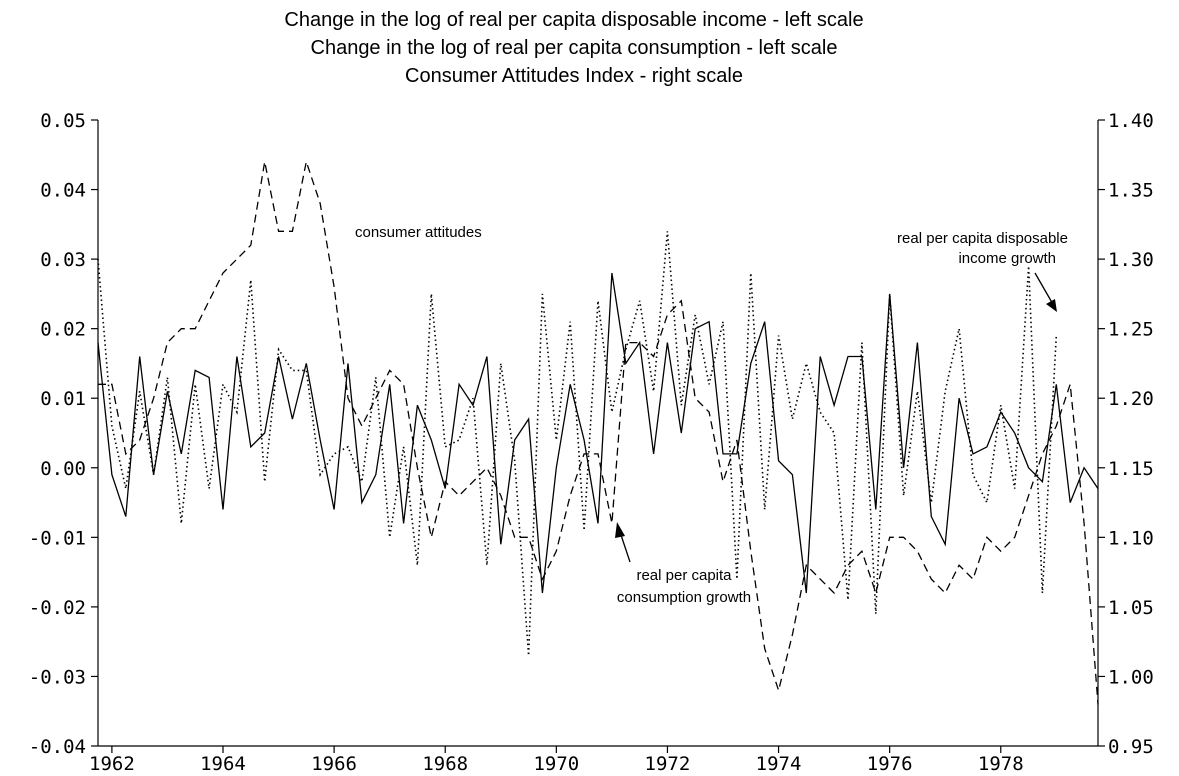 The image size is (1179, 776). What do you see at coordinates (574, 76) in the screenshot?
I see `chart-title-line-3: Consumer Attitudes Index - right scale` at bounding box center [574, 76].